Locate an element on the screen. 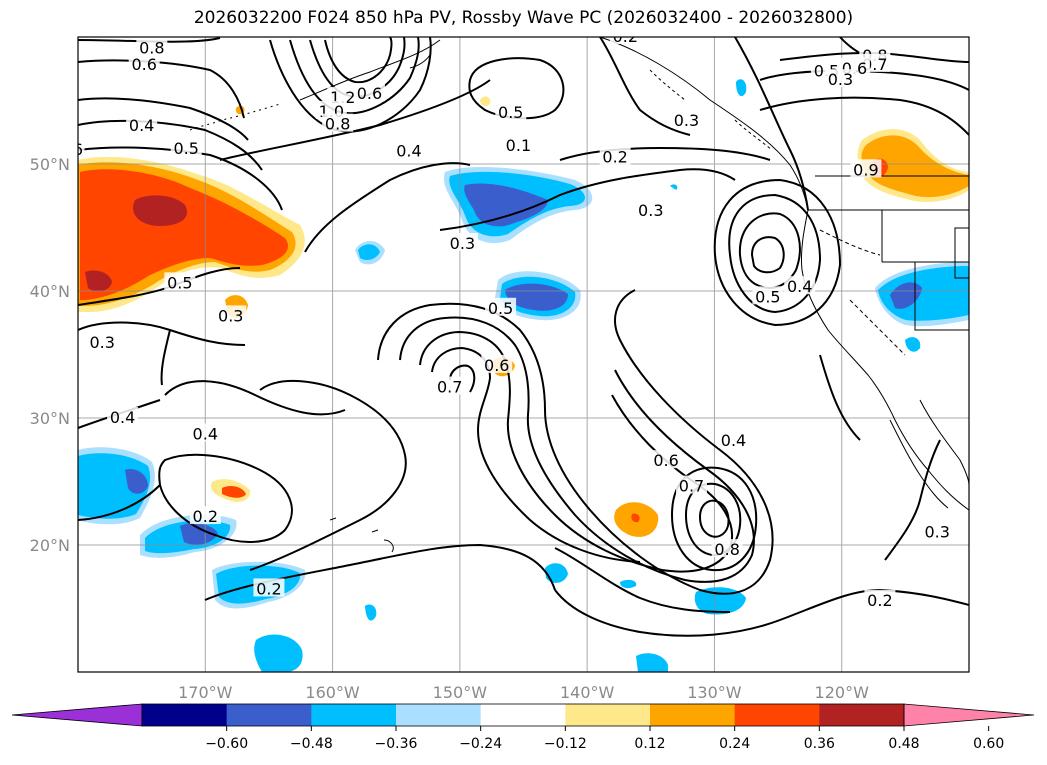 The width and height of the screenshot is (1047, 765). colorbar-tick-label: 0.24 is located at coordinates (734, 744).